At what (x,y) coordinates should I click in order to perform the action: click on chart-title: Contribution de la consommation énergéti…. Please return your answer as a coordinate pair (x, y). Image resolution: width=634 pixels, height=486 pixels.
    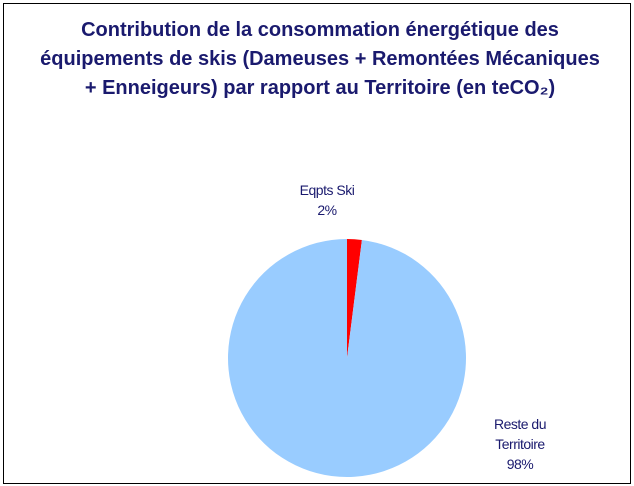
    Looking at the image, I should click on (320, 59).